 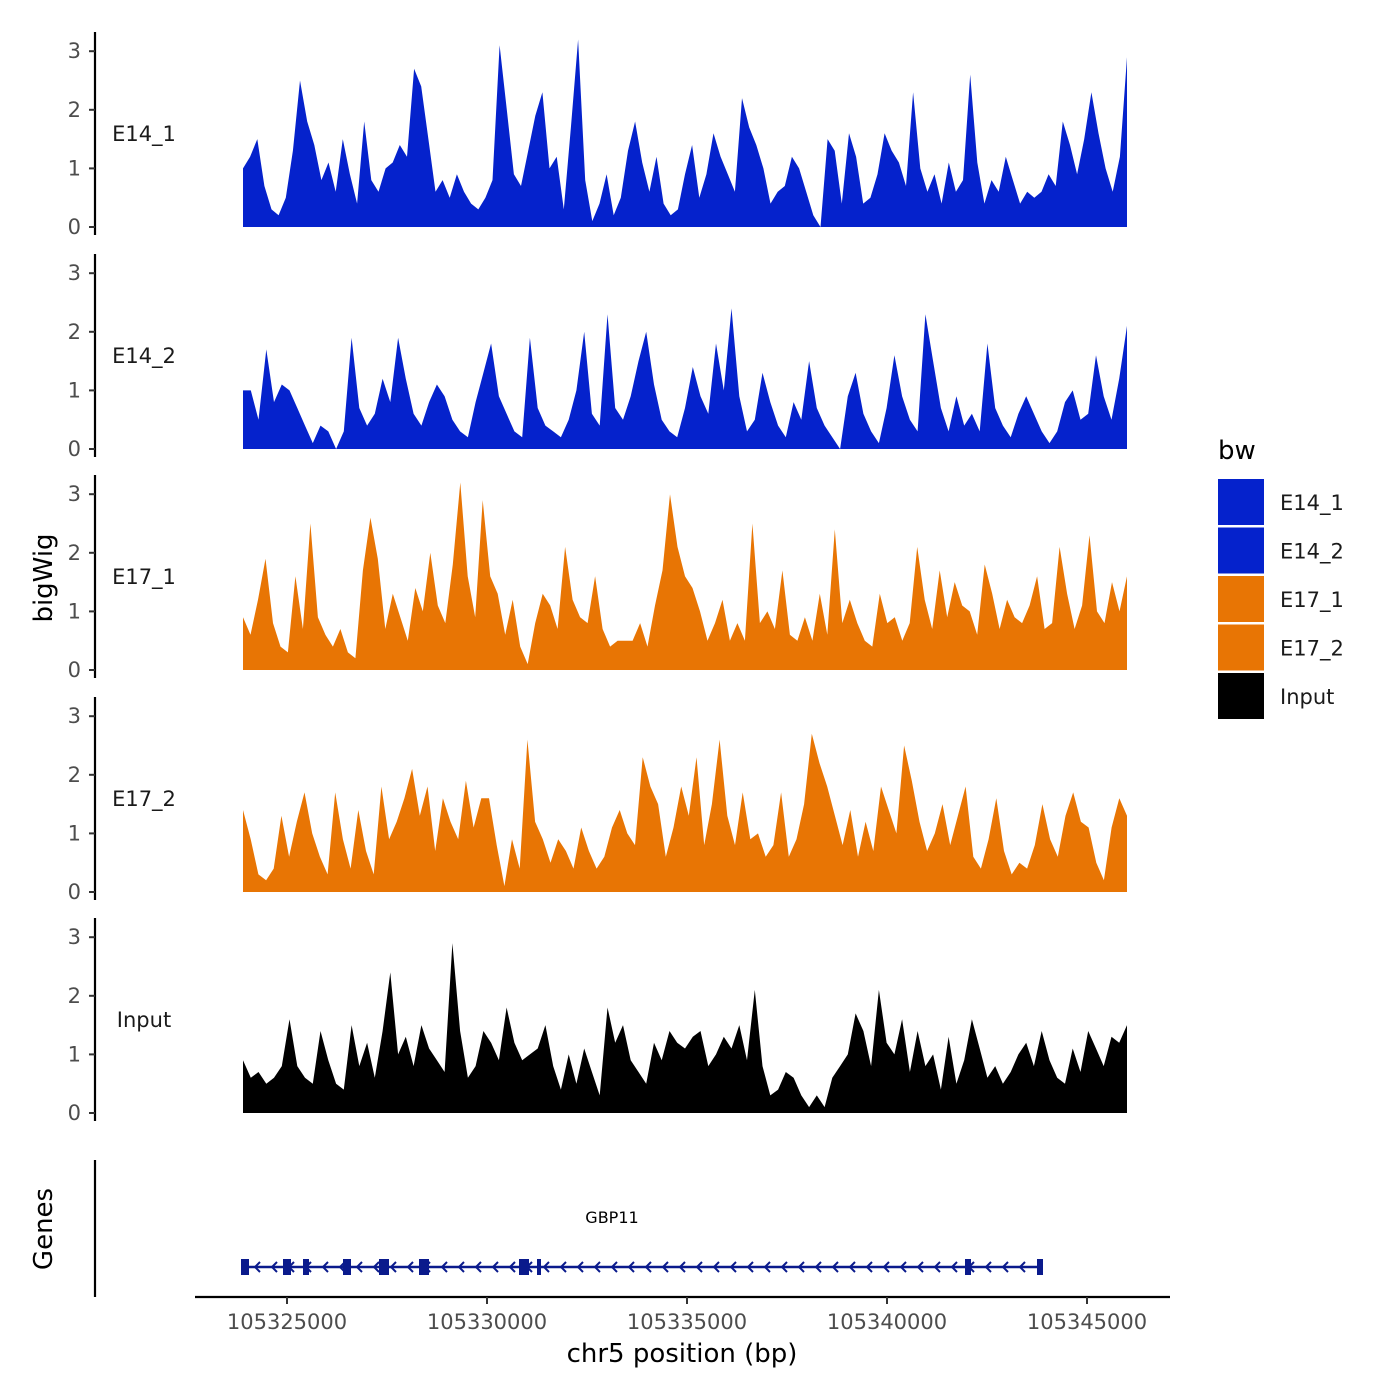 I want to click on legend-swatch-Input, so click(x=1241, y=696).